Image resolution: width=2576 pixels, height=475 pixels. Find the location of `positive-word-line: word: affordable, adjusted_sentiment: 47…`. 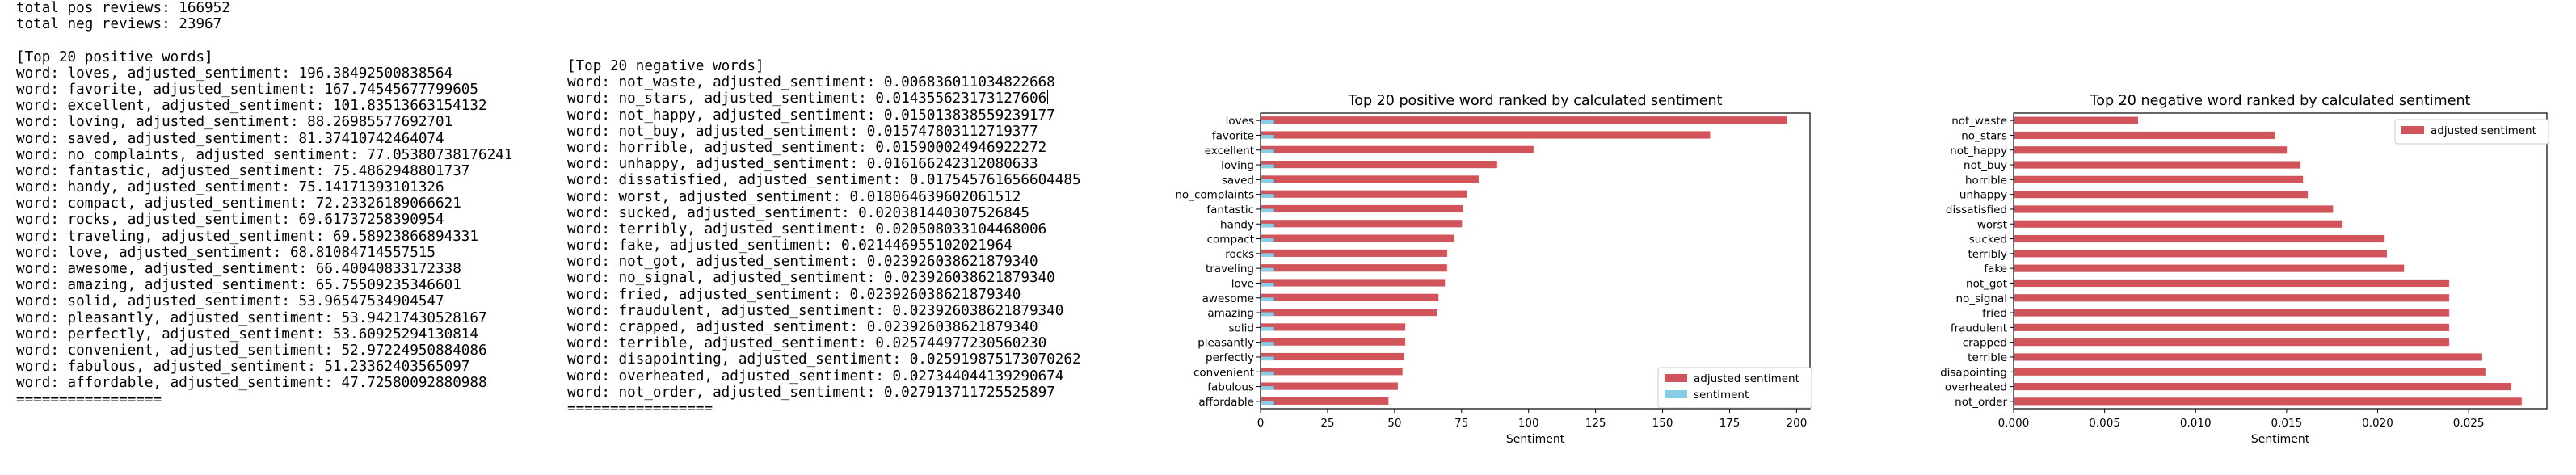

positive-word-line: word: affordable, adjusted_sentiment: 47… is located at coordinates (251, 383).